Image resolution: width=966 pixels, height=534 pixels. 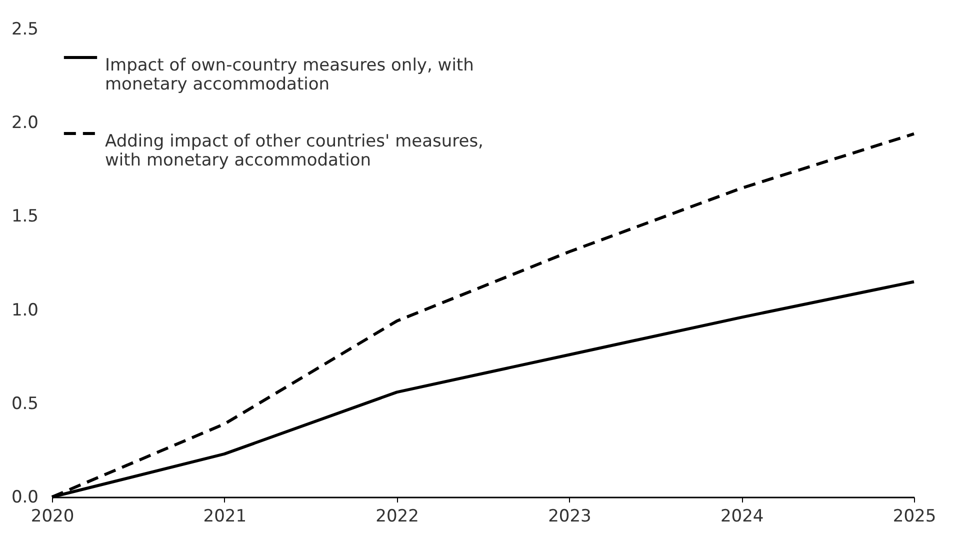 What do you see at coordinates (24, 123) in the screenshot?
I see `y-tick-label: 2.0` at bounding box center [24, 123].